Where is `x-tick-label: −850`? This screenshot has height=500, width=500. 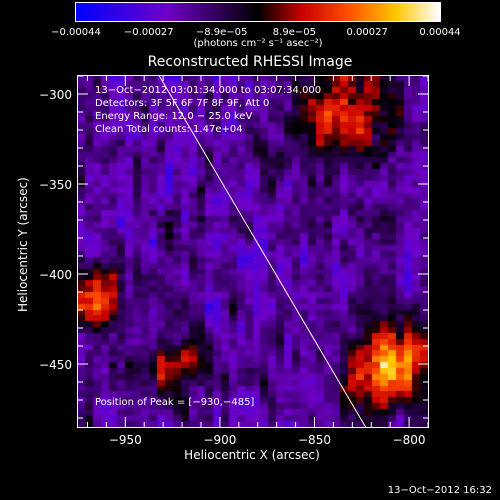
x-tick-label: −850 is located at coordinates (314, 440).